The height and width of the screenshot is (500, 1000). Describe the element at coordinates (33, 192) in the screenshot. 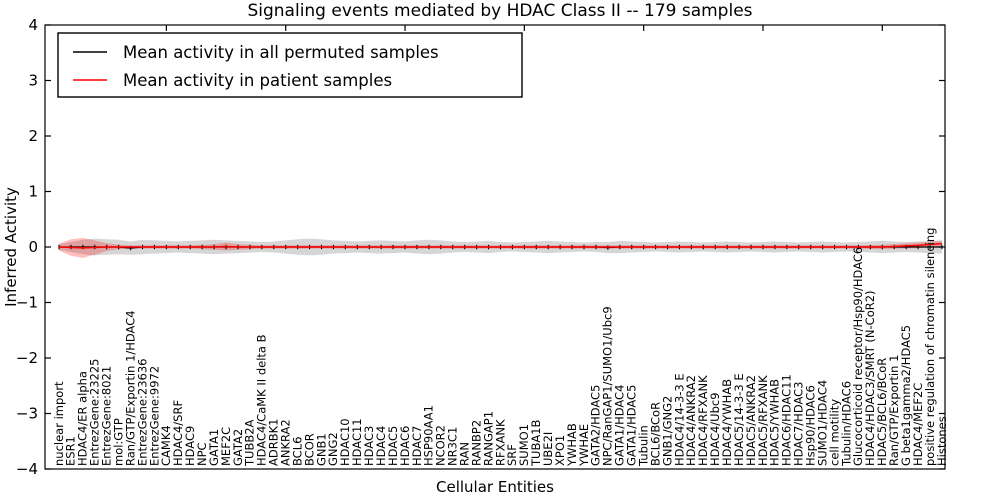

I see `y-tick-label: 1` at that location.